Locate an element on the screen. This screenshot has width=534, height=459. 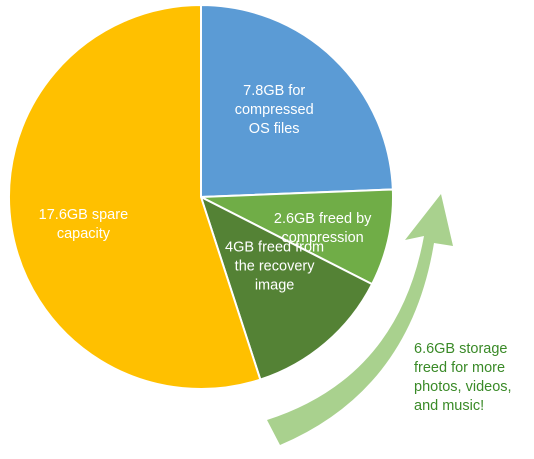
slice-label: 4GB freed from the recovery image is located at coordinates (274, 266).